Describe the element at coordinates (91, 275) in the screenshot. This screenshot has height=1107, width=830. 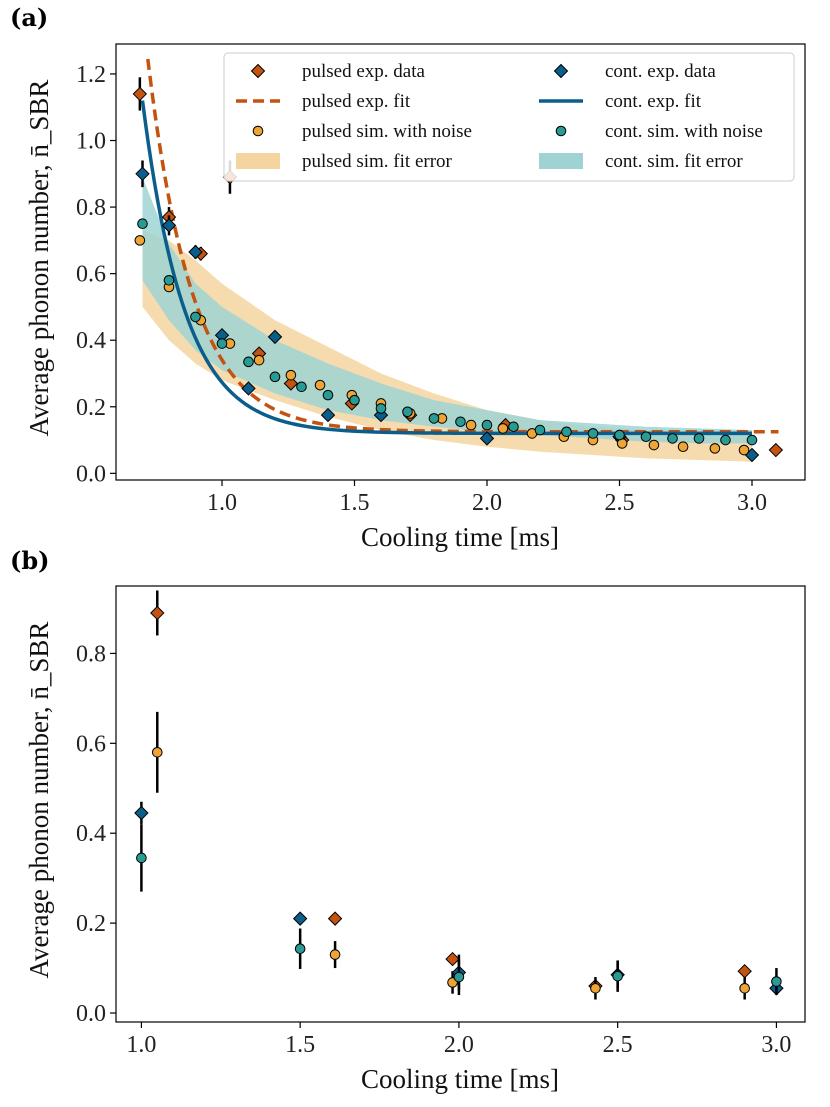
I see `y-tick-label: 0.6` at that location.